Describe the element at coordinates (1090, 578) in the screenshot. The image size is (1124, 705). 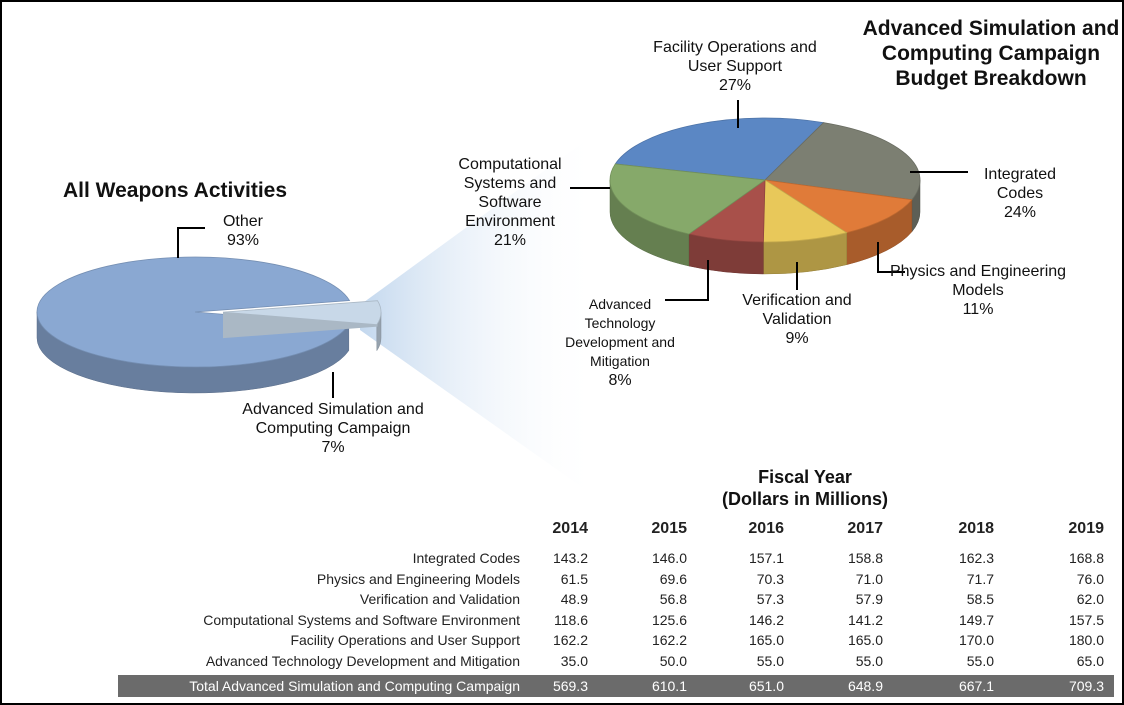
I see `table-cell: 76.0` at that location.